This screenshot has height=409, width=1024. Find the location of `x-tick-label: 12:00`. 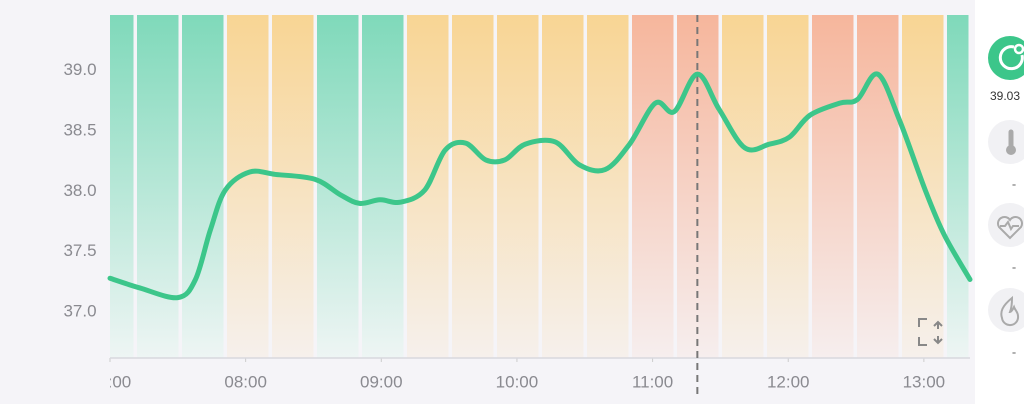

x-tick-label: 12:00 is located at coordinates (788, 381).